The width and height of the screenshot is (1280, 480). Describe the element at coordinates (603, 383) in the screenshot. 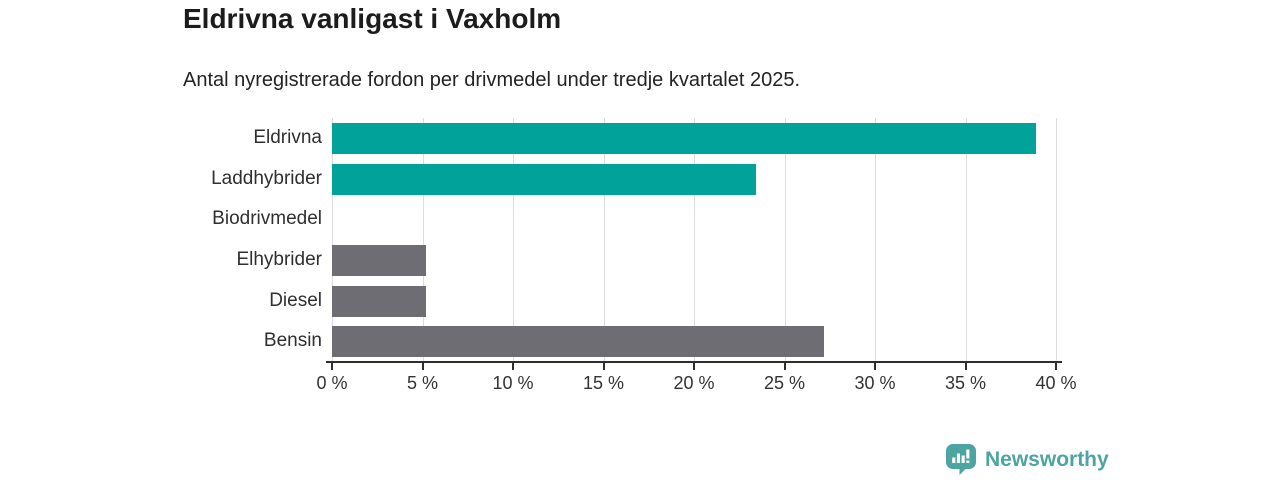

I see `x-tick-label: 15 %` at that location.